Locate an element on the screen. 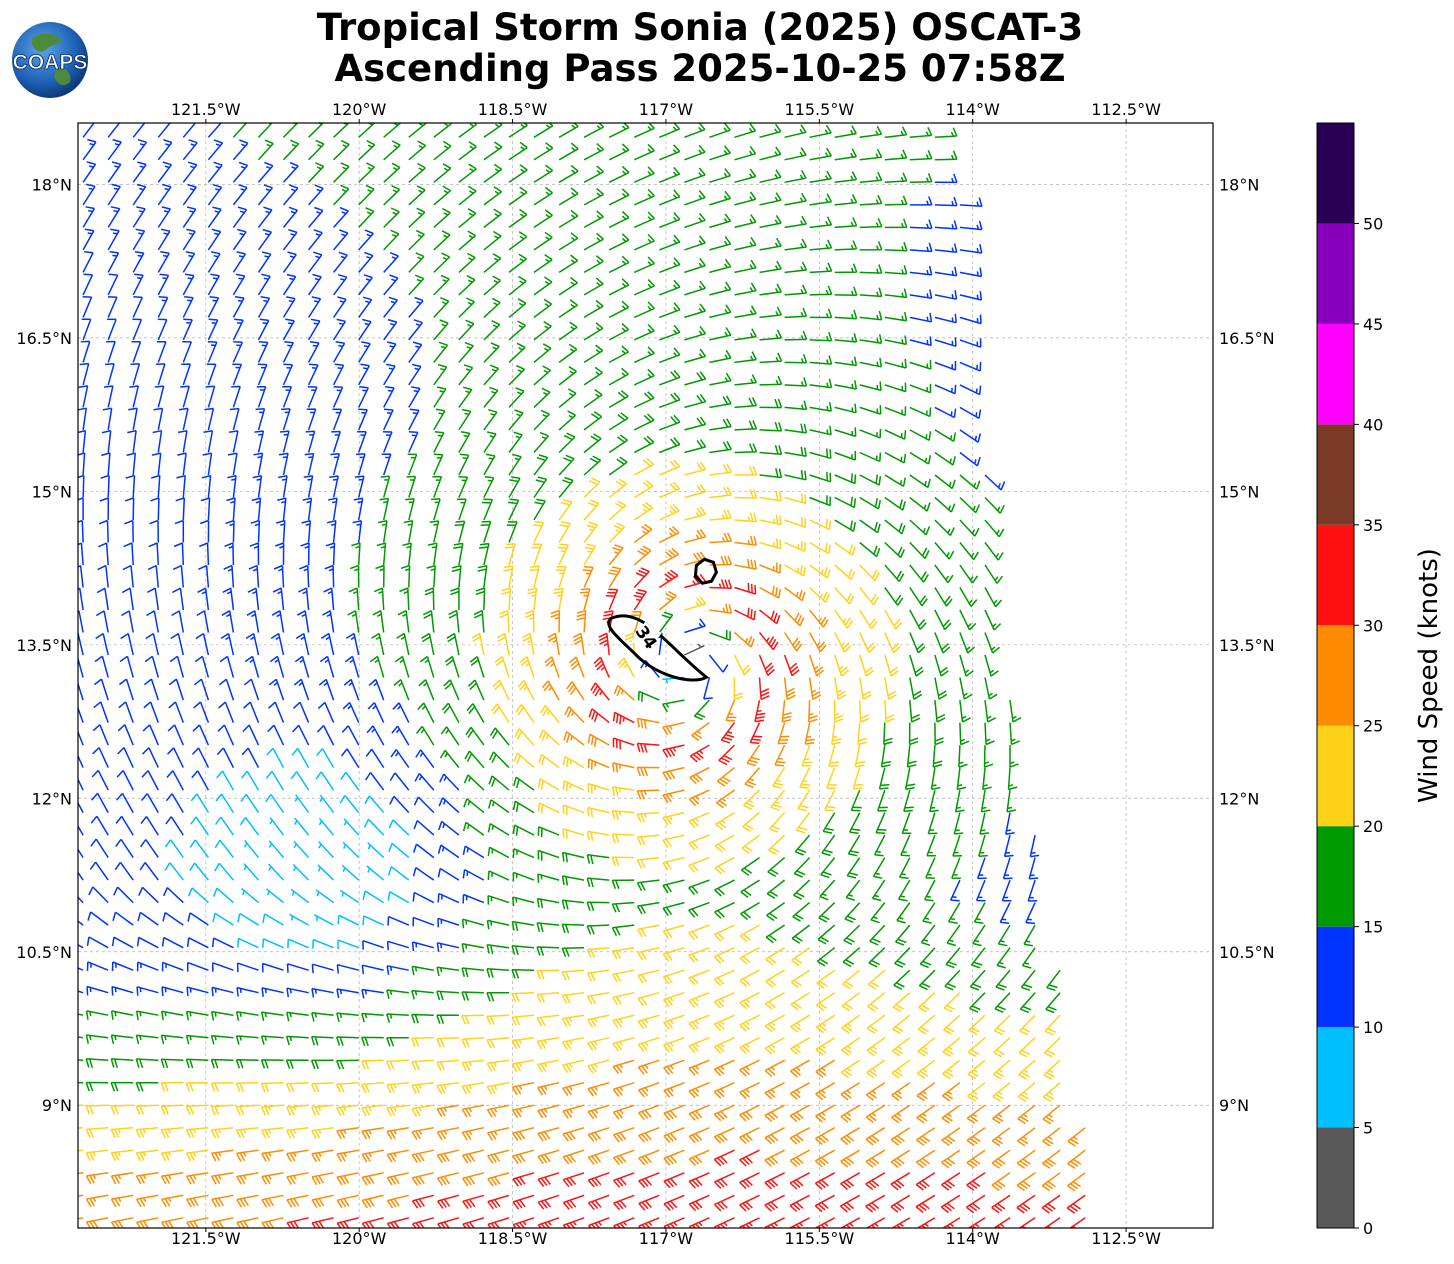 The width and height of the screenshot is (1454, 1264). lat-label-right: 10.5°N is located at coordinates (1247, 952).